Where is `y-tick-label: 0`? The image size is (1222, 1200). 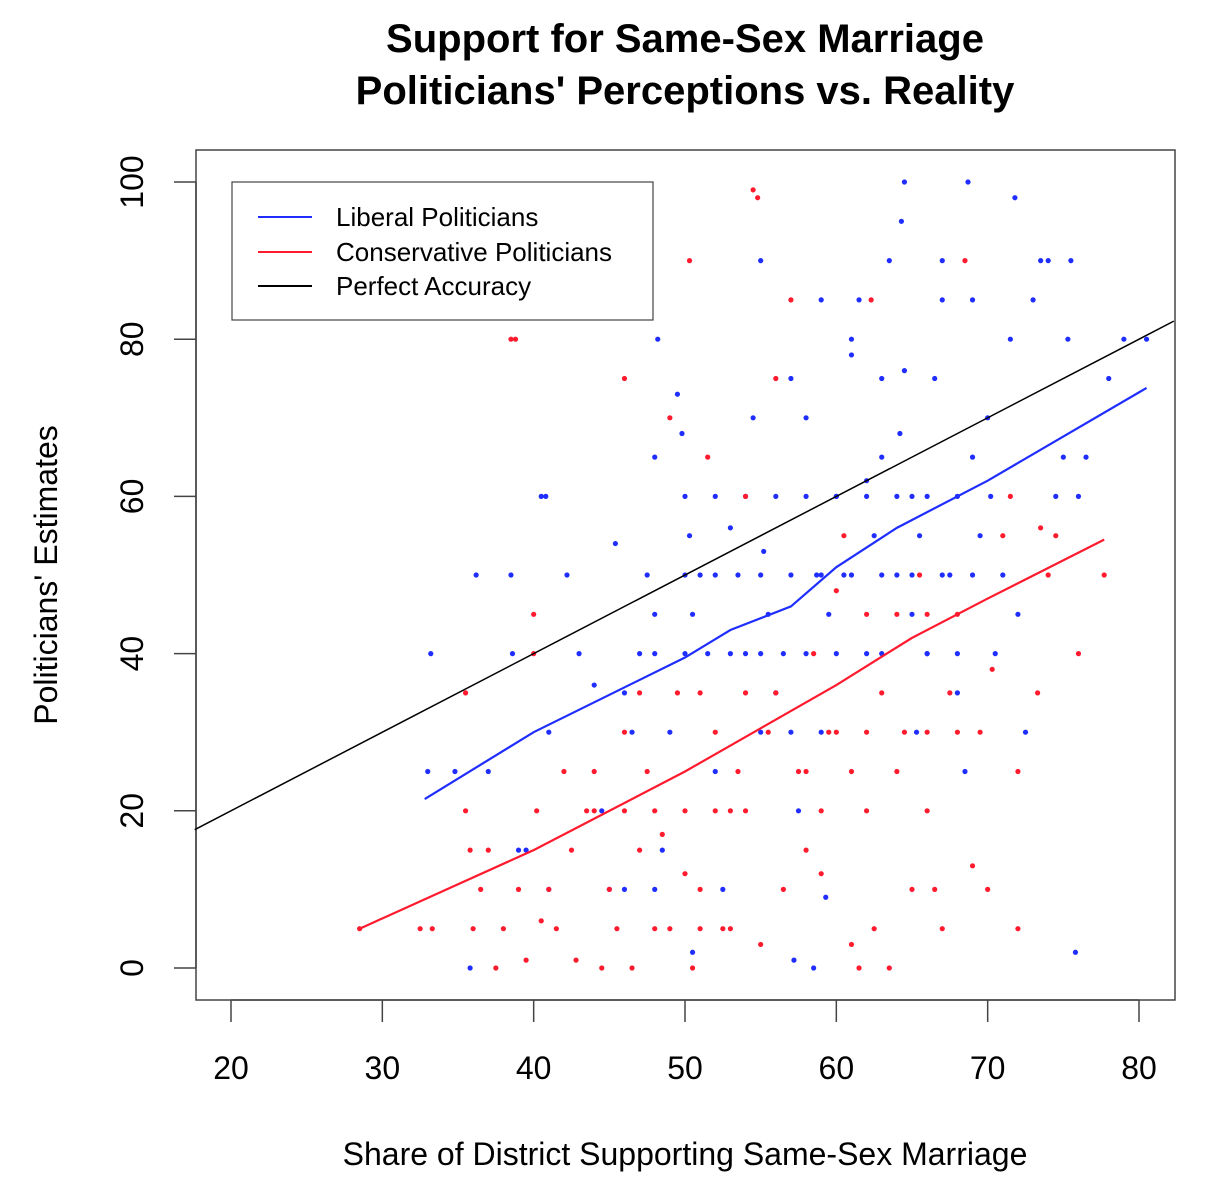 y-tick-label: 0 is located at coordinates (132, 968).